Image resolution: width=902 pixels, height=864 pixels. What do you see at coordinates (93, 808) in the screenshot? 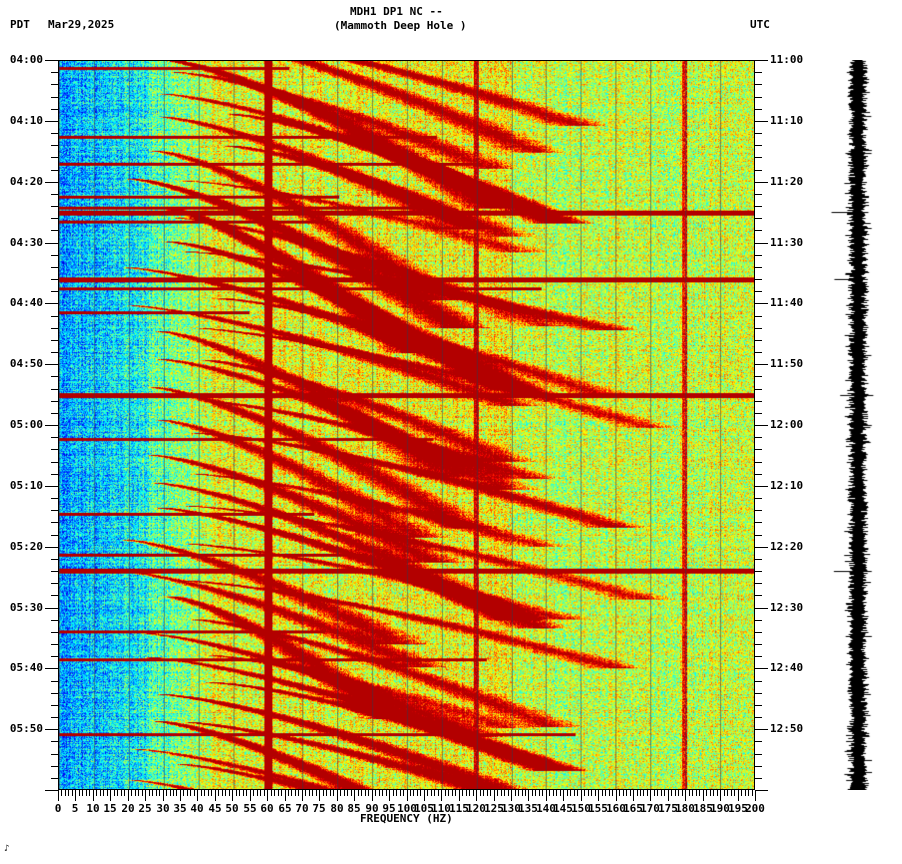
I see `frequency-axis-label: 10` at bounding box center [93, 808].